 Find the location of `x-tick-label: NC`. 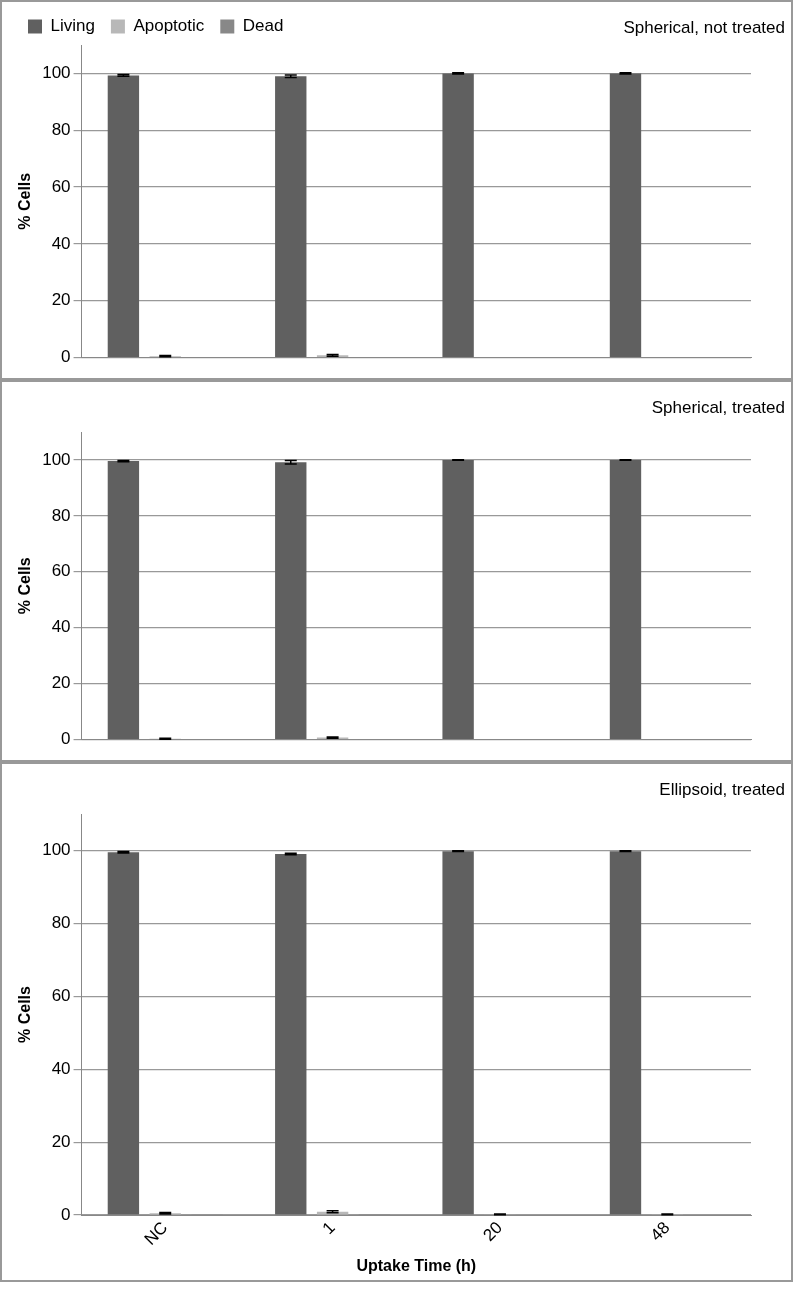

x-tick-label: NC is located at coordinates (156, 1233).